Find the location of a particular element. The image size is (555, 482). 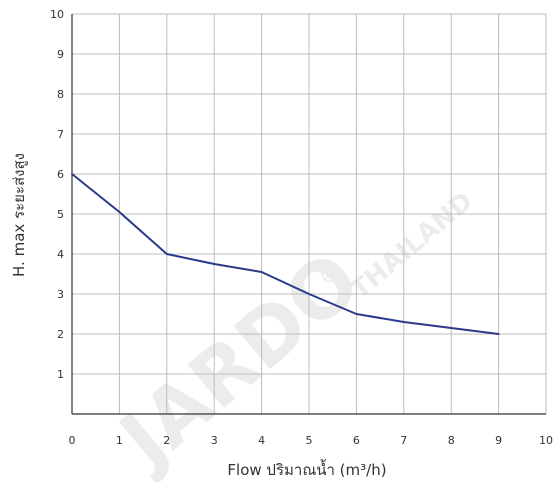

y-tick-label: 7 is located at coordinates (60, 134).